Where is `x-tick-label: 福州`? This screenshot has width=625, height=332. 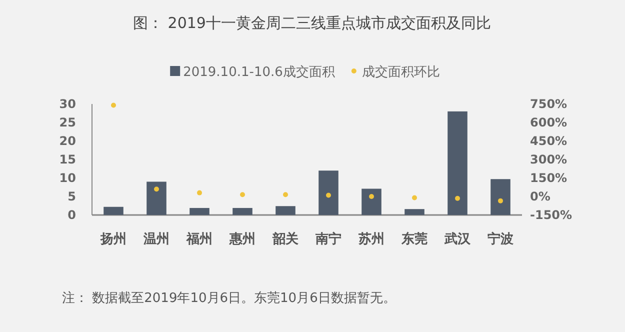 x-tick-label: 福州 is located at coordinates (199, 239).